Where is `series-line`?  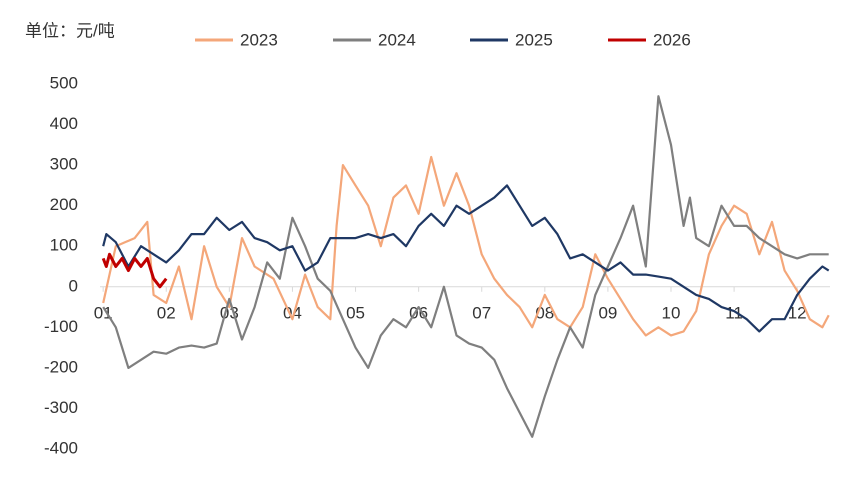
series-line is located at coordinates (134, 270).